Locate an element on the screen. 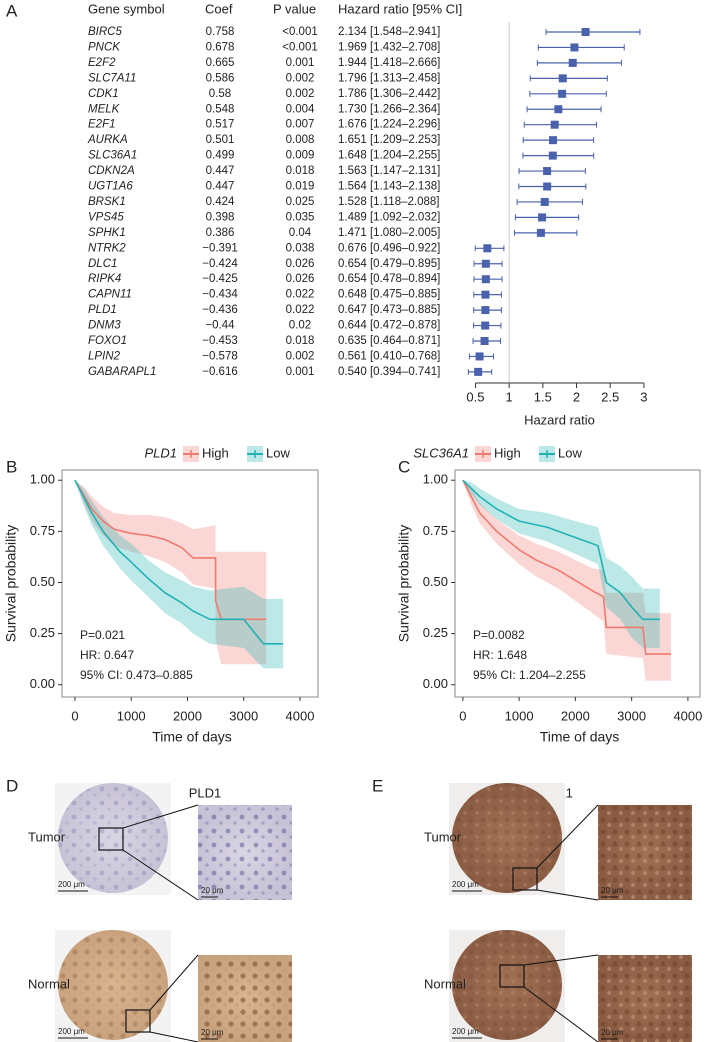  annotation: P=0.021 is located at coordinates (102, 635).